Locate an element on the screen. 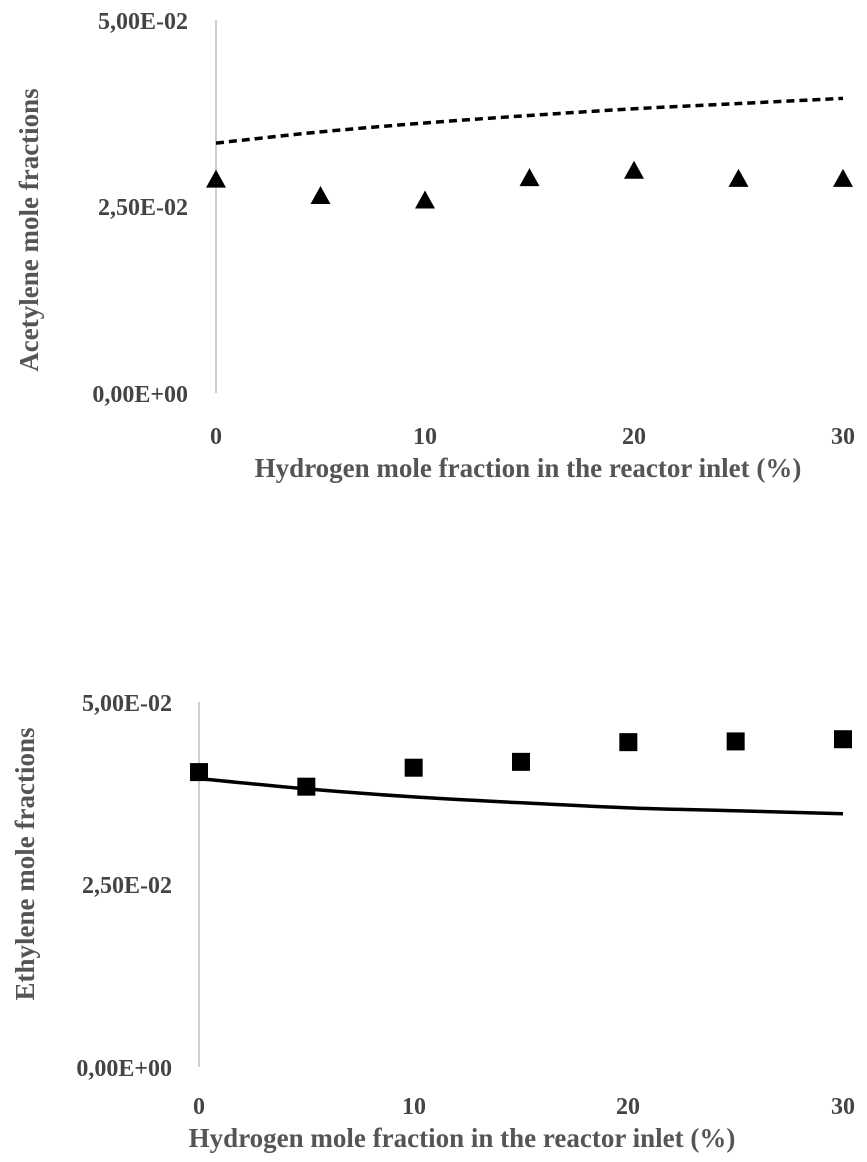 This screenshot has height=1162, width=867. model-dashed-line is located at coordinates (529, 120).